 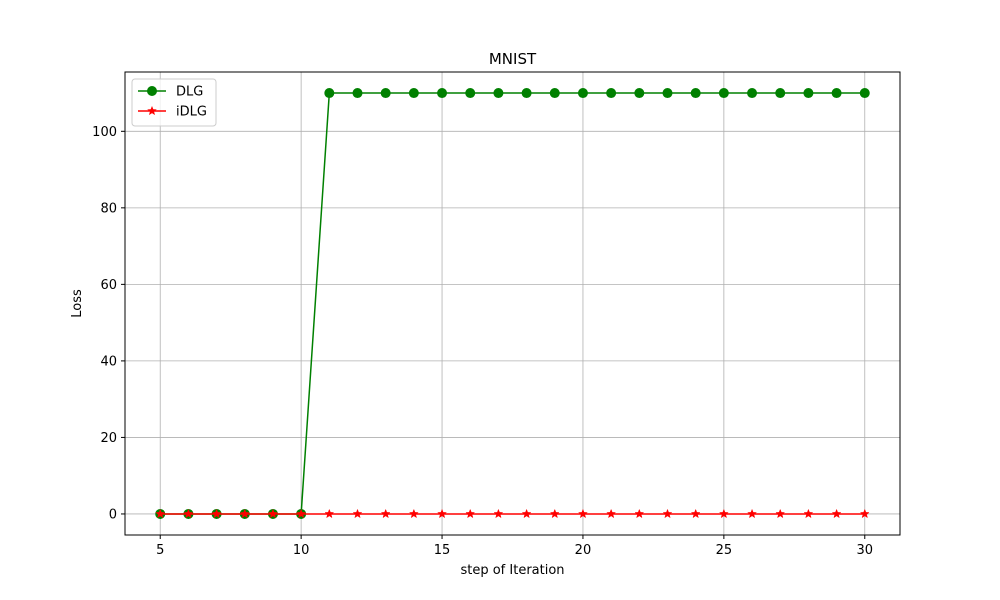 I want to click on x-tick-label: 5, so click(x=160, y=550).